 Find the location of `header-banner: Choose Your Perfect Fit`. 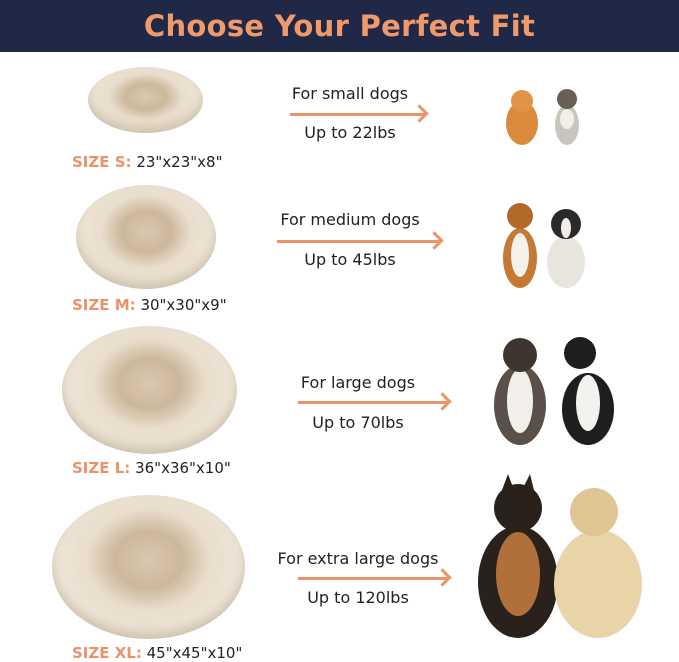

header-banner: Choose Your Perfect Fit is located at coordinates (339, 26).